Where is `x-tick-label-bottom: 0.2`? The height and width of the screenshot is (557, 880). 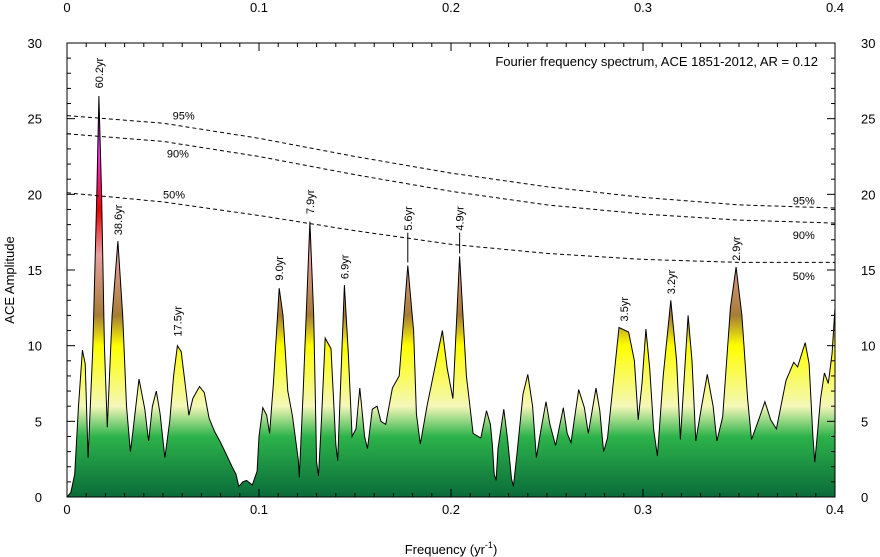 x-tick-label-bottom: 0.2 is located at coordinates (451, 509).